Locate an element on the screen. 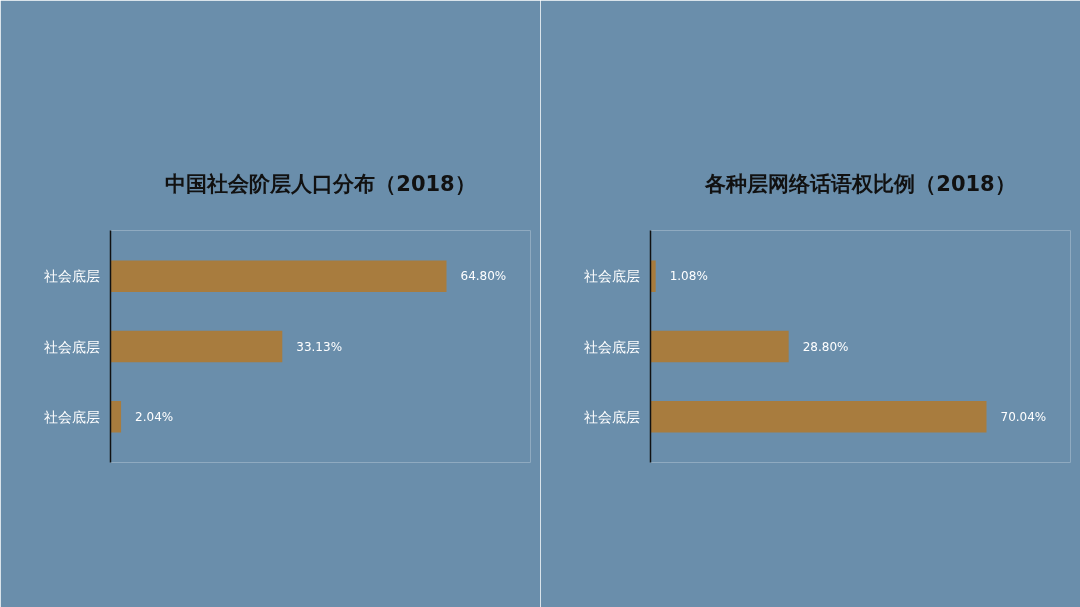 The width and height of the screenshot is (1080, 607). data-label: 28.80% is located at coordinates (825, 346).